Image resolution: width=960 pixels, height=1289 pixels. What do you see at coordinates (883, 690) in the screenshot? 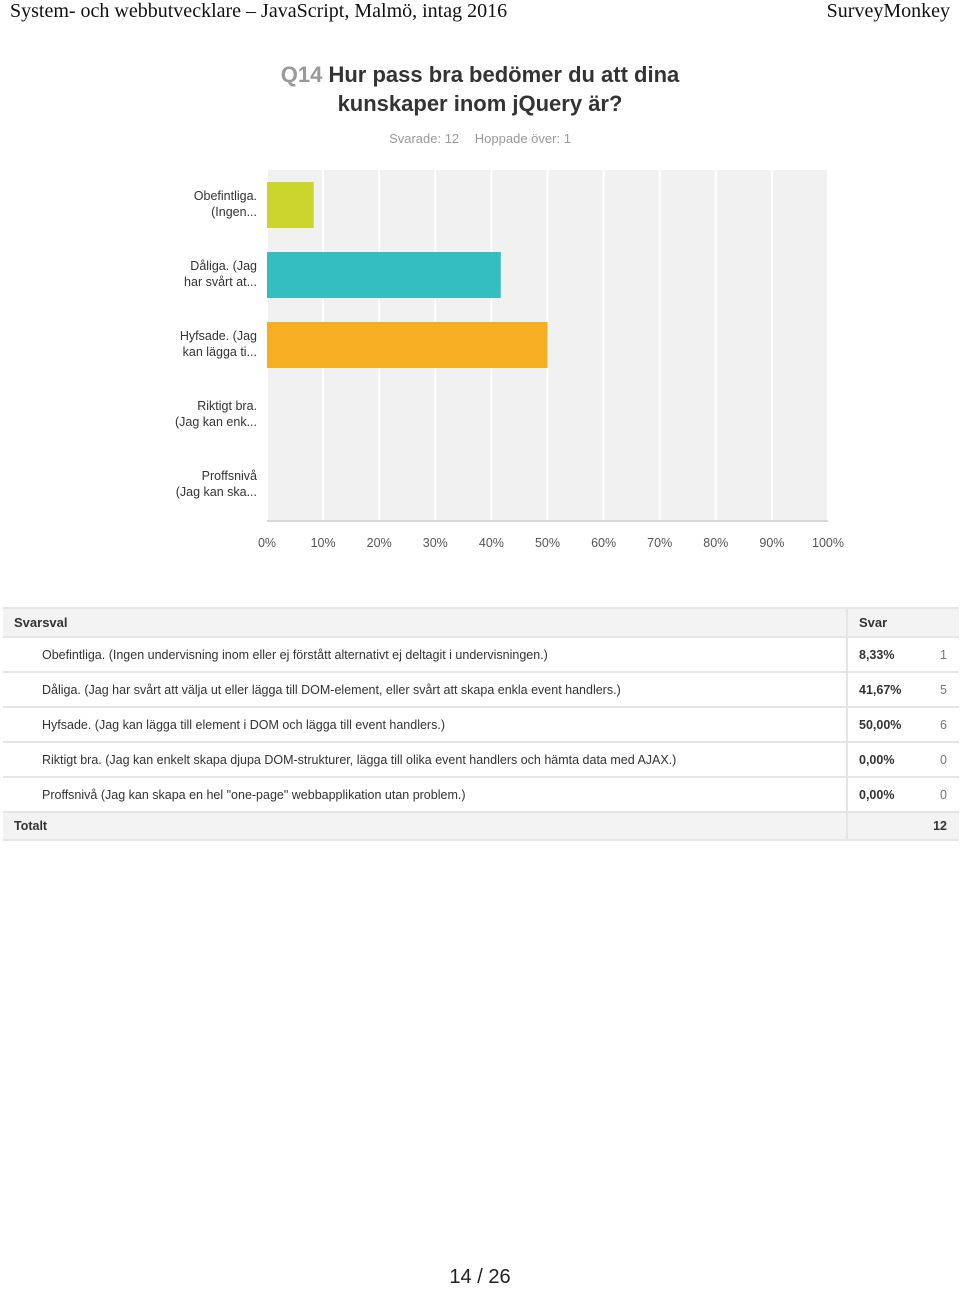
I see `row-percent: 41,67%` at bounding box center [883, 690].